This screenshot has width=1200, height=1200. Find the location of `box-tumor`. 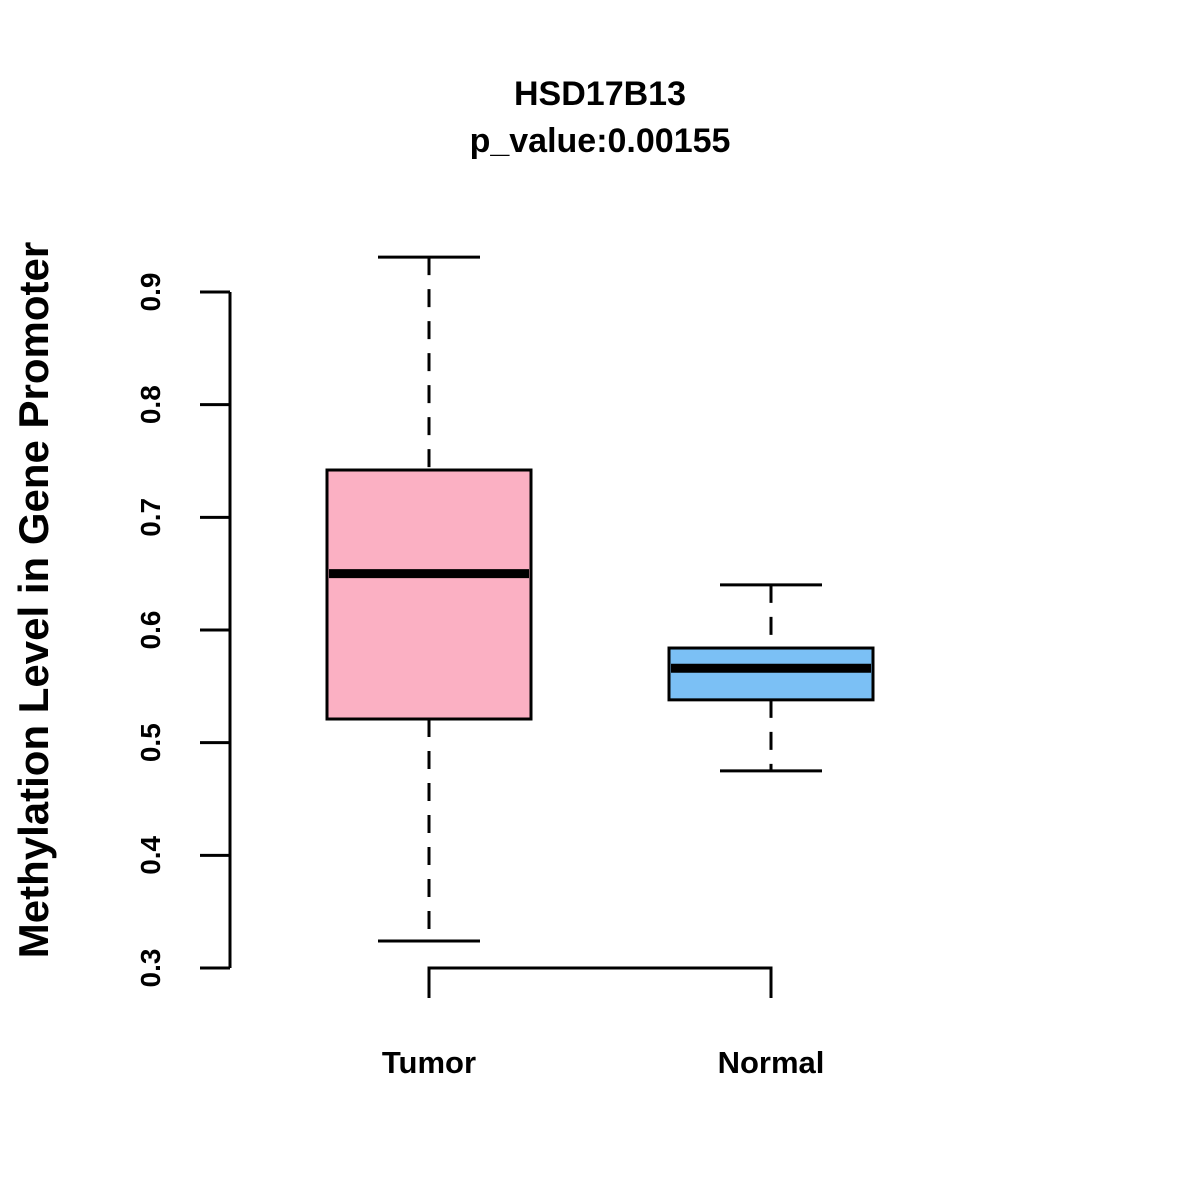

box-tumor is located at coordinates (429, 599).